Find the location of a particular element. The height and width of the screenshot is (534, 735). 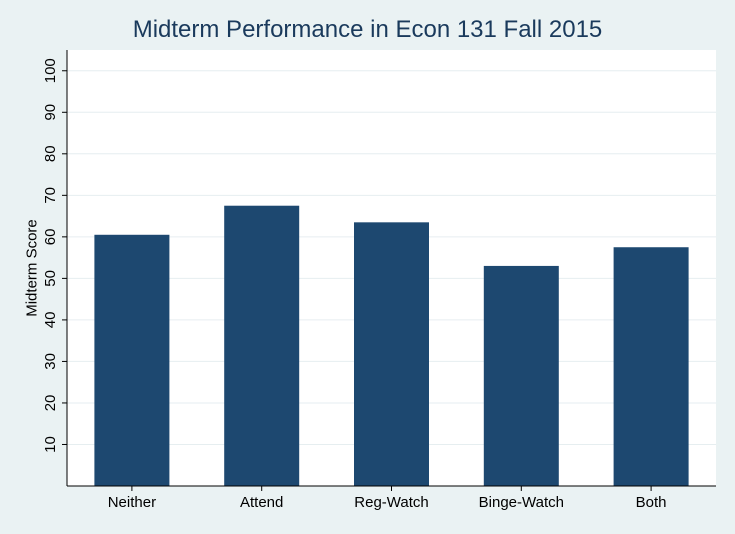

x-tick-label: Attend is located at coordinates (261, 502).